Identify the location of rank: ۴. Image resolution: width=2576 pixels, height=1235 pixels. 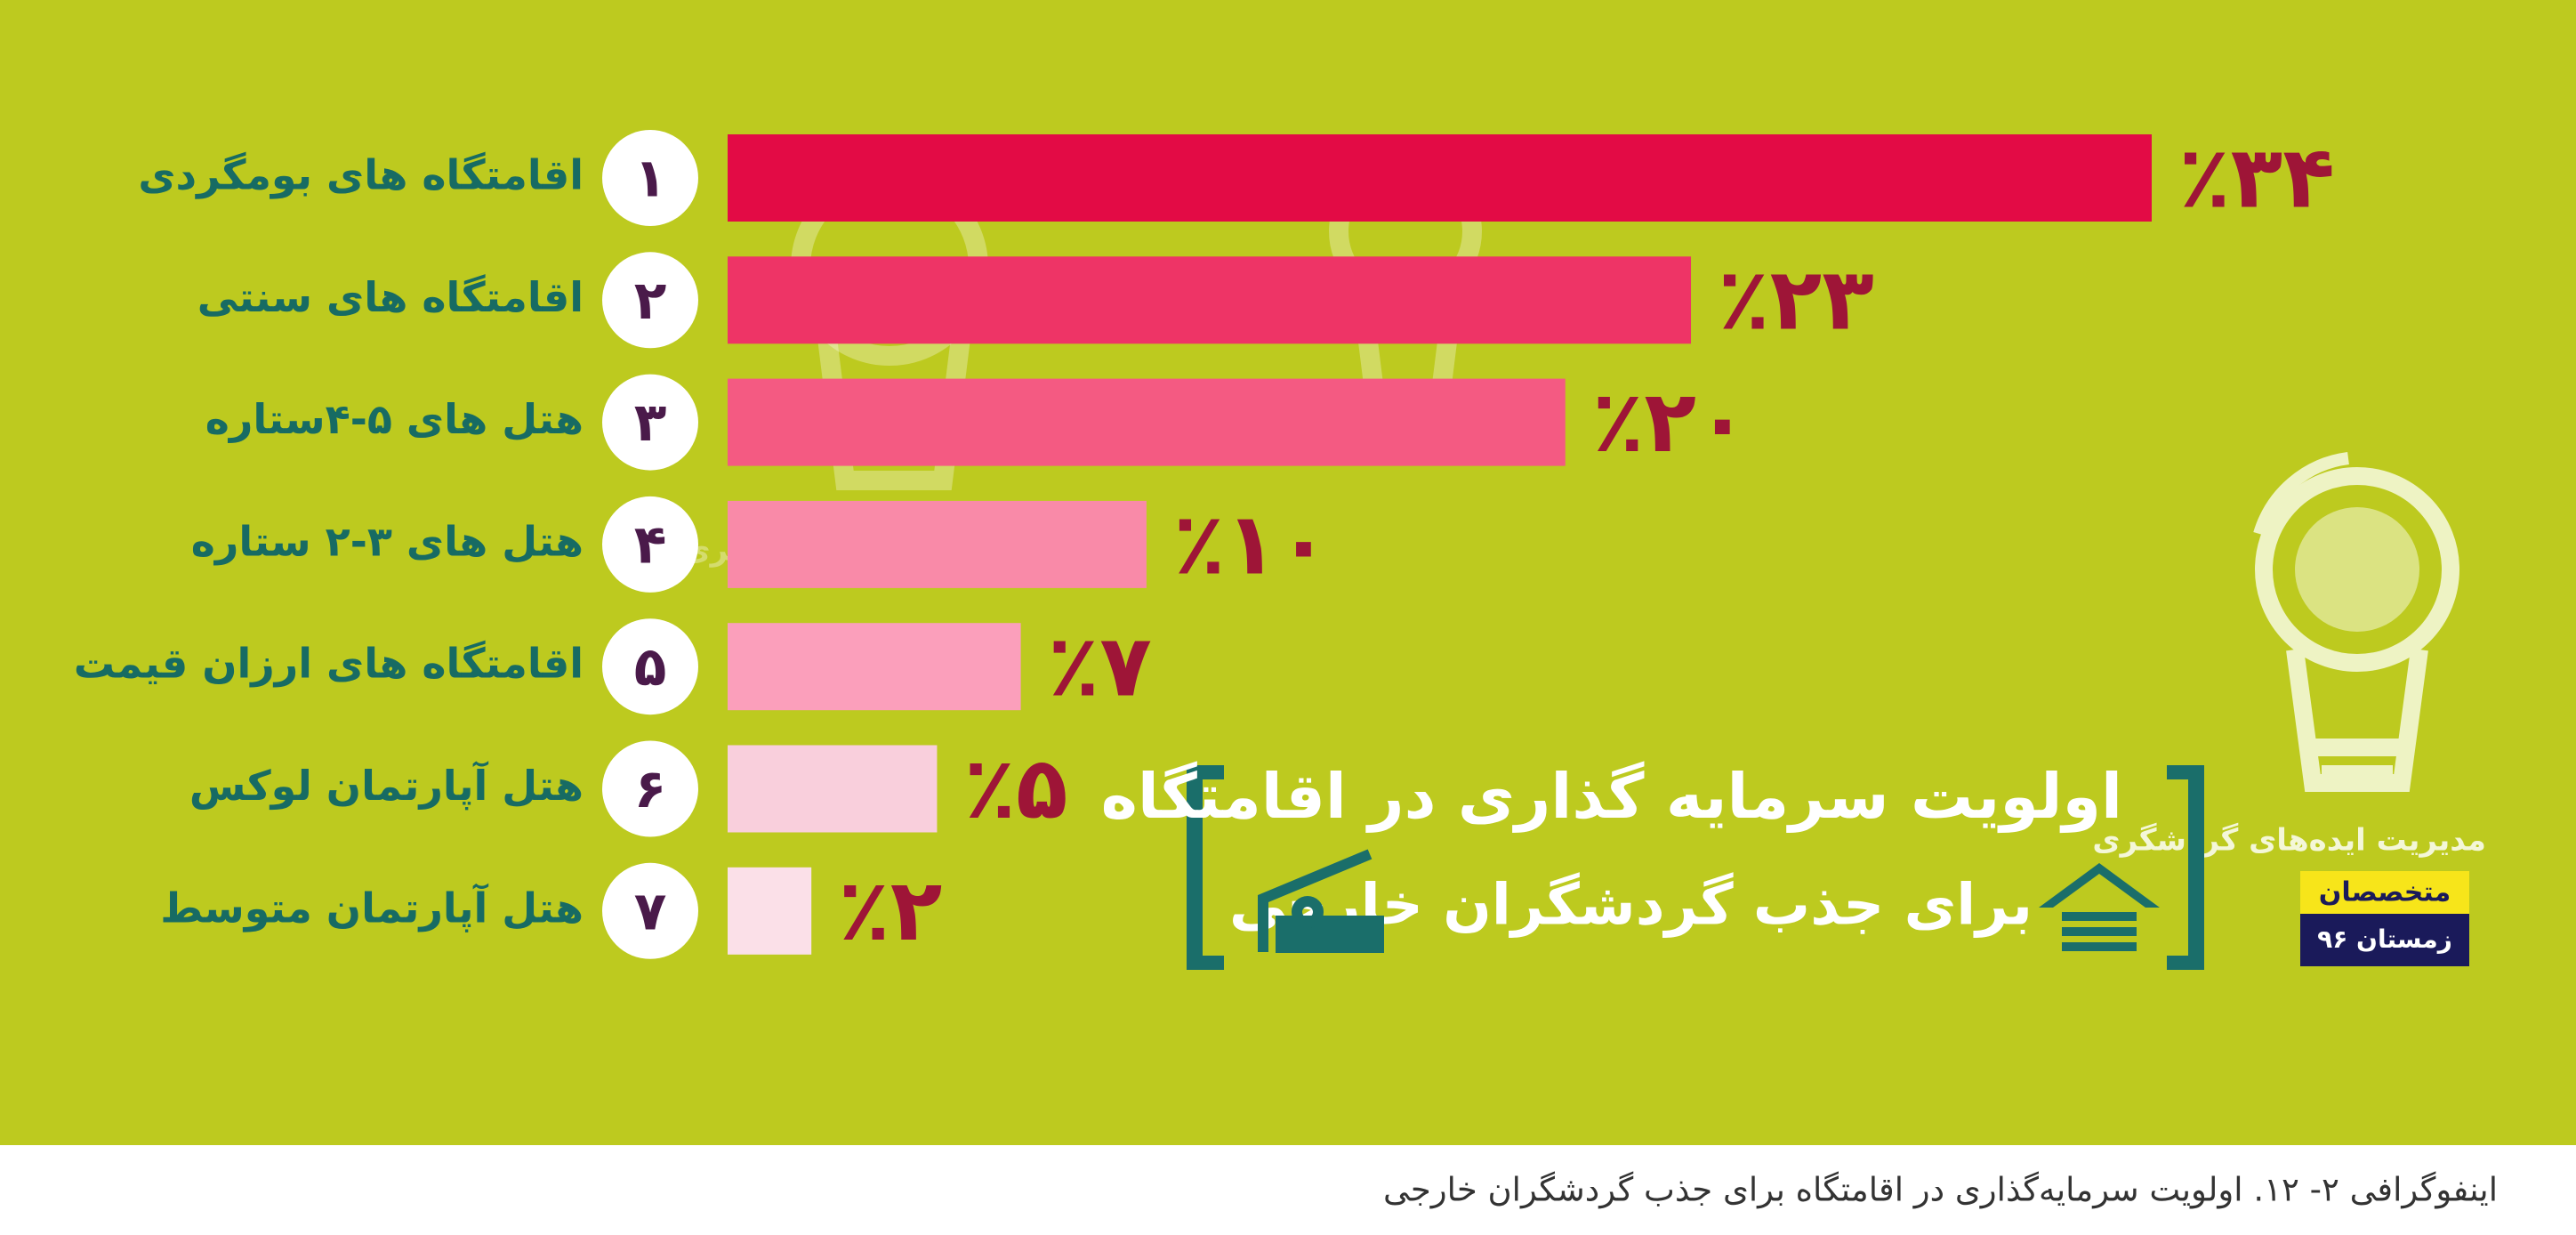
(650, 544).